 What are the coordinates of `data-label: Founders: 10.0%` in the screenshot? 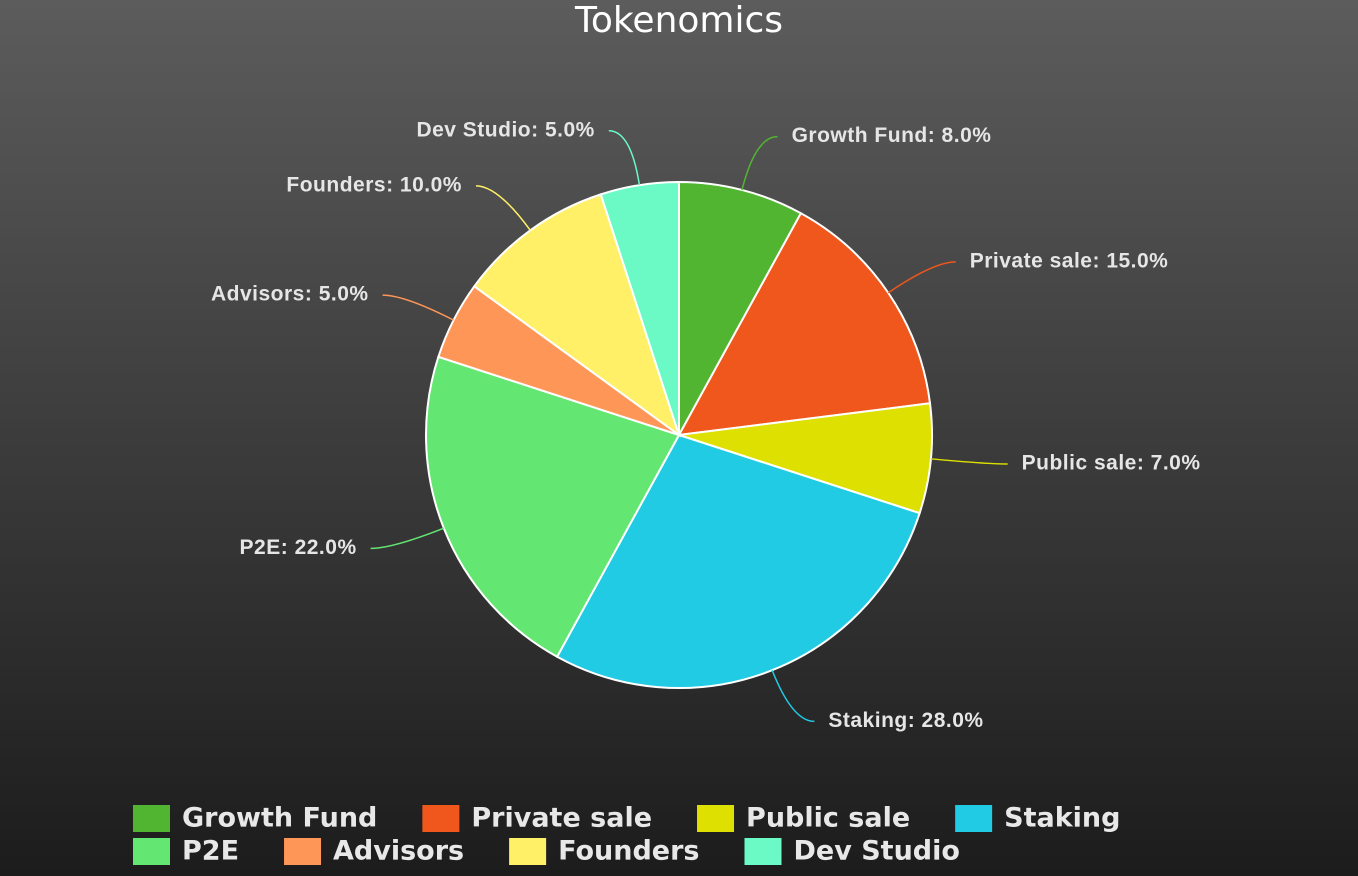 It's located at (374, 184).